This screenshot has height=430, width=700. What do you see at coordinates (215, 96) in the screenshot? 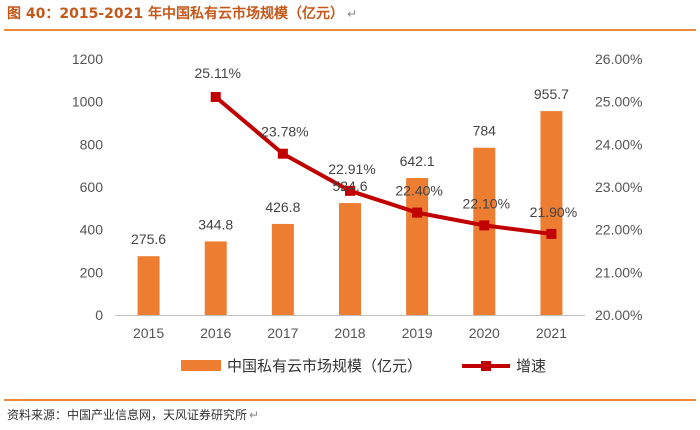
I see `growth-marker-2016` at bounding box center [215, 96].